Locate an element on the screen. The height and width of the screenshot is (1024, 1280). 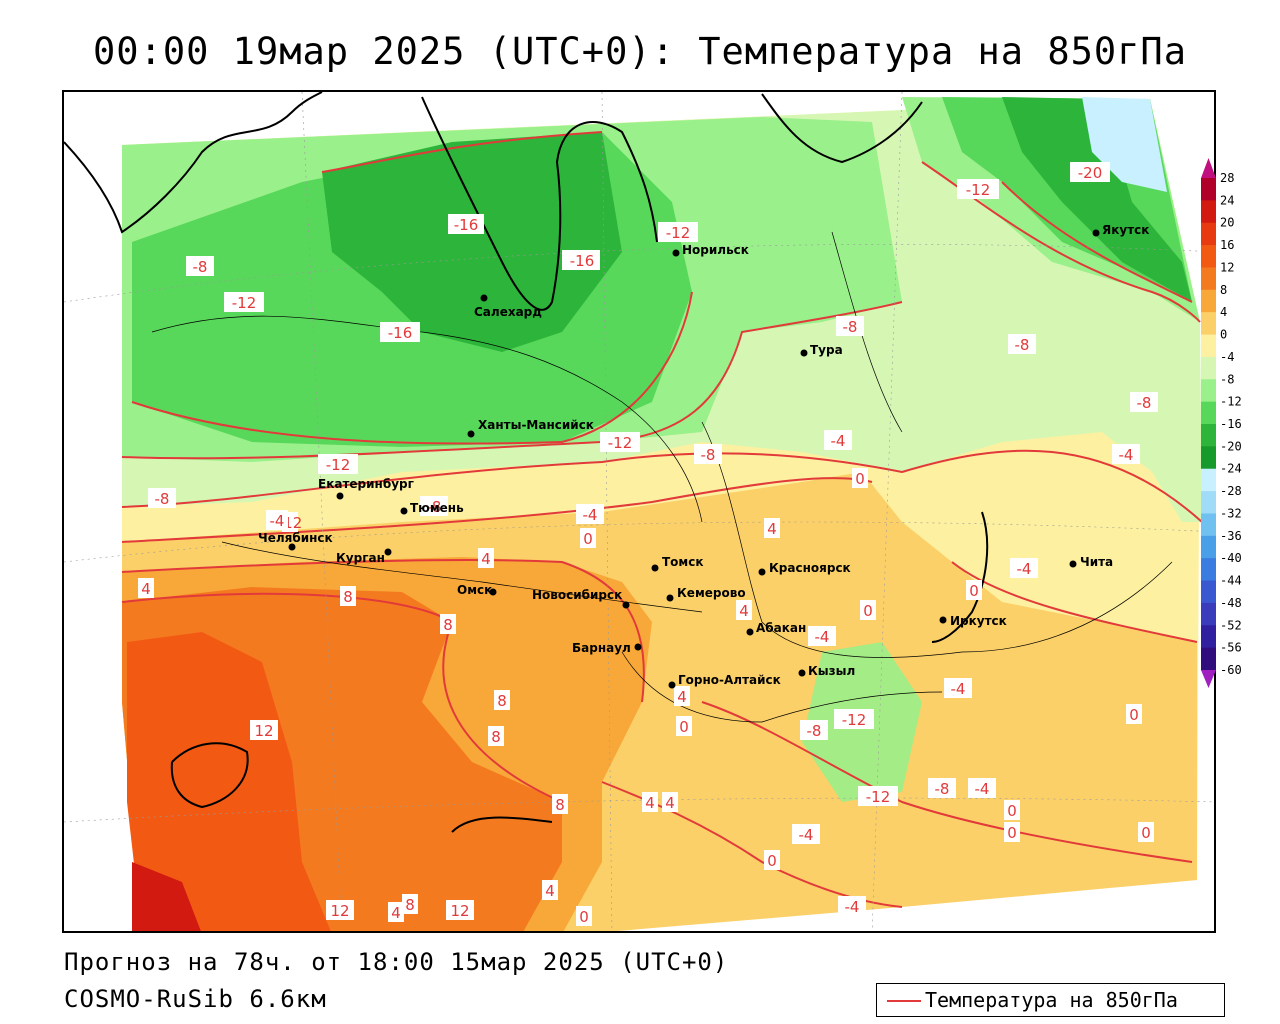
model-info: COSMO-RuSib 6.6км is located at coordinates (195, 999).